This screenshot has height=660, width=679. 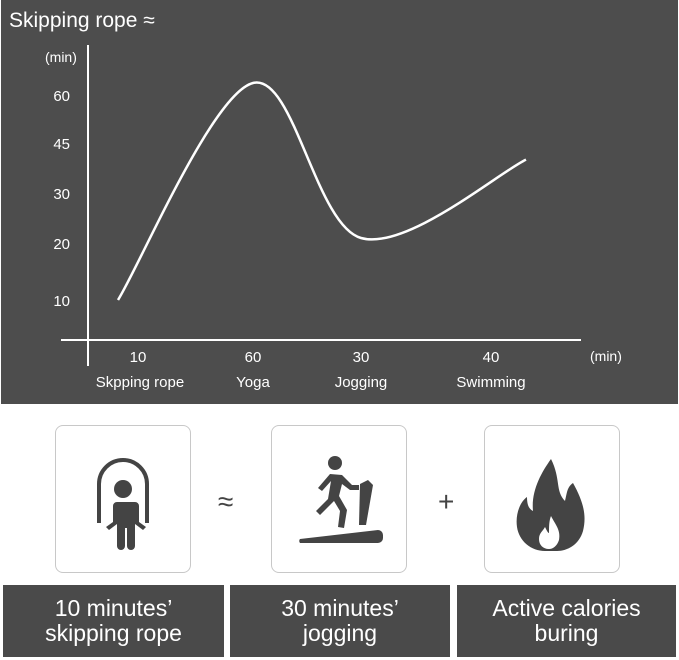 I want to click on flame-icon, so click(x=550, y=505).